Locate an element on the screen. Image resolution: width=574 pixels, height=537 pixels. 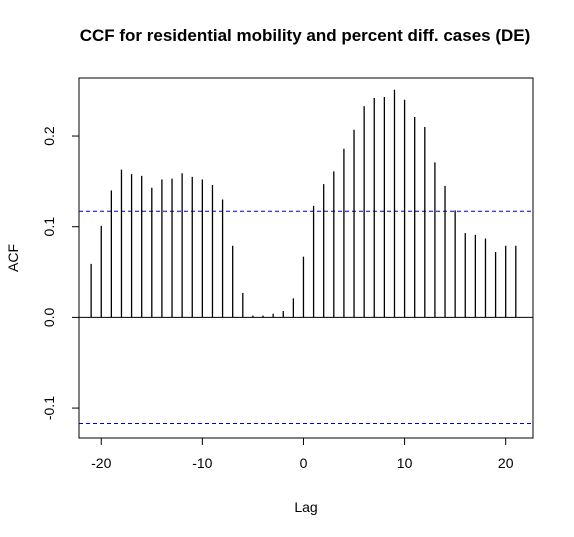
y-axis-label: ACF is located at coordinates (13, 258).